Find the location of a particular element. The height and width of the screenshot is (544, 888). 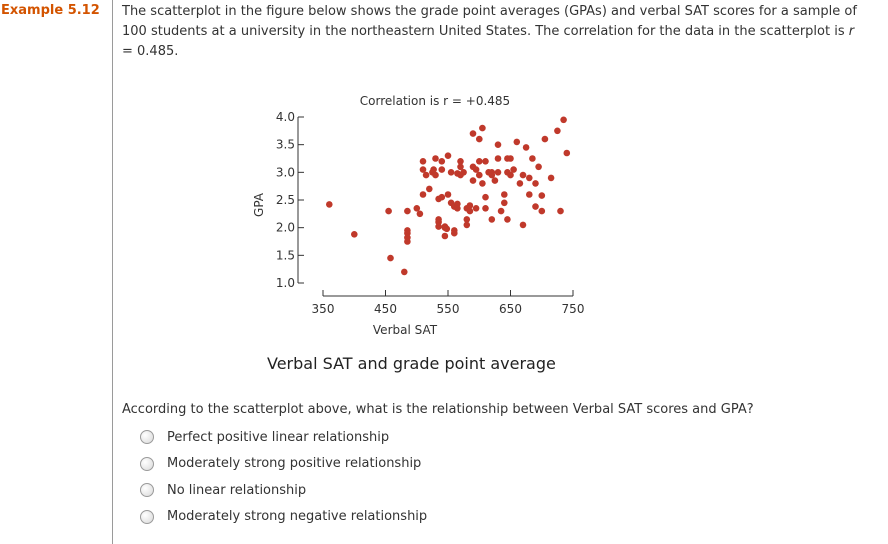

y-tick-label: 2.0 is located at coordinates (285, 228).